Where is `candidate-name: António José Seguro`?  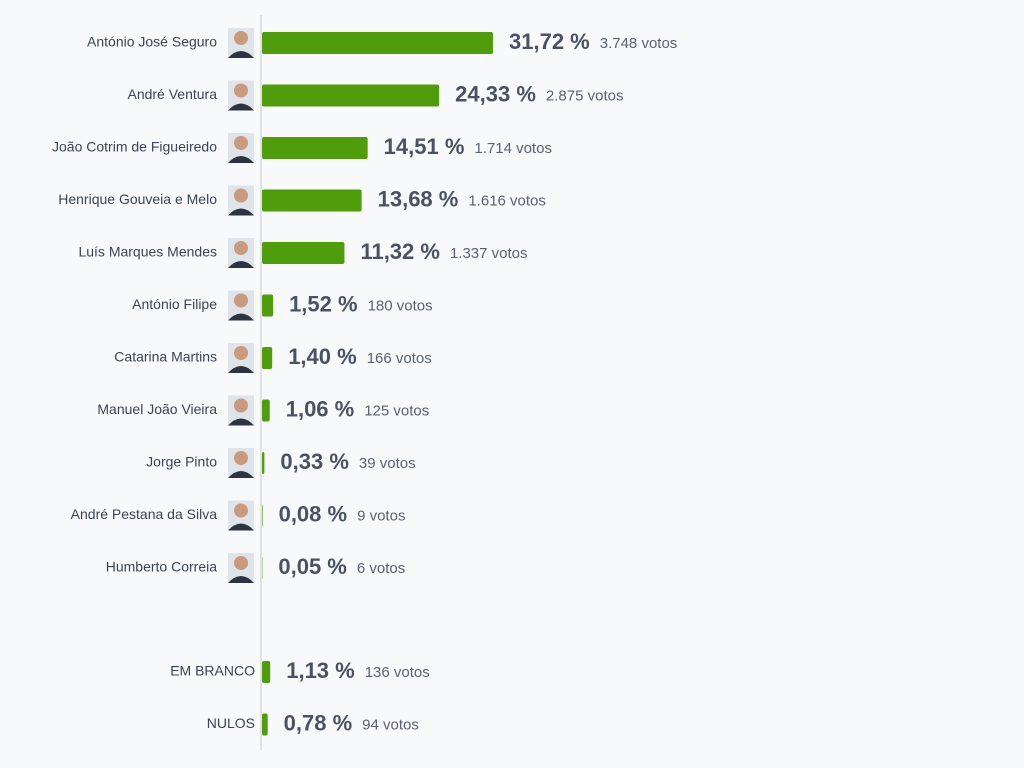 candidate-name: António José Seguro is located at coordinates (152, 42).